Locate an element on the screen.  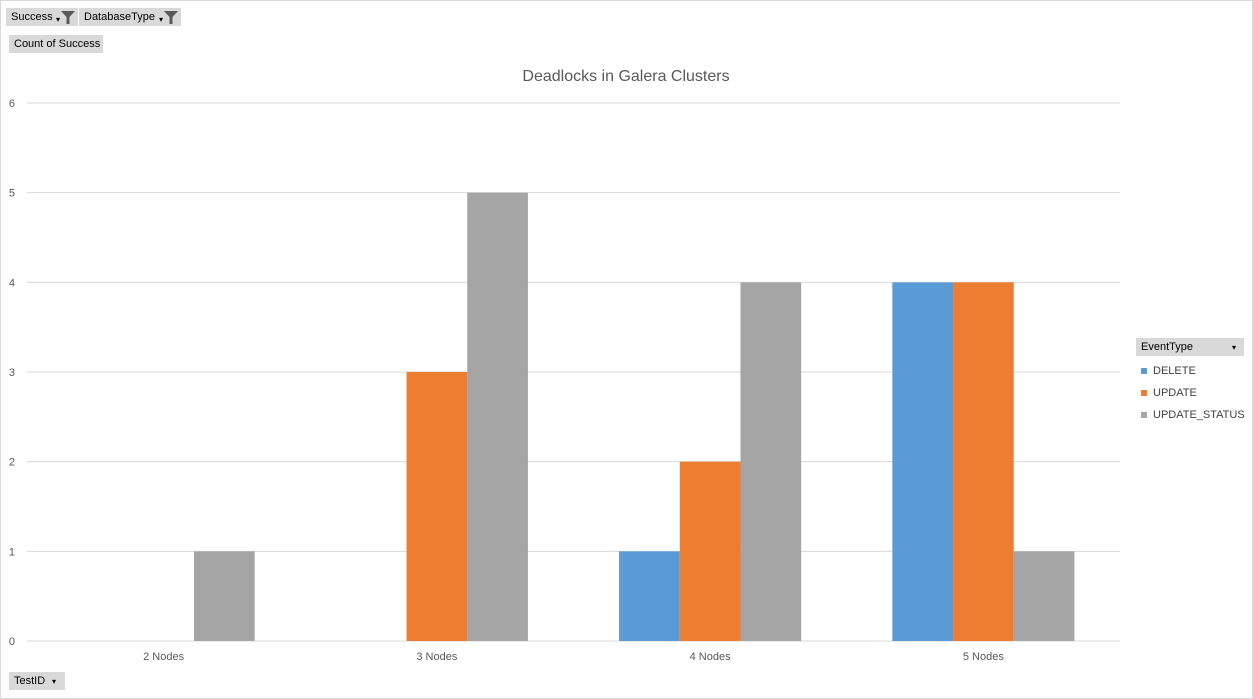
legend: EventType ▾ DELETE UPDATE UPDATE_STATUS is located at coordinates (1190, 382).